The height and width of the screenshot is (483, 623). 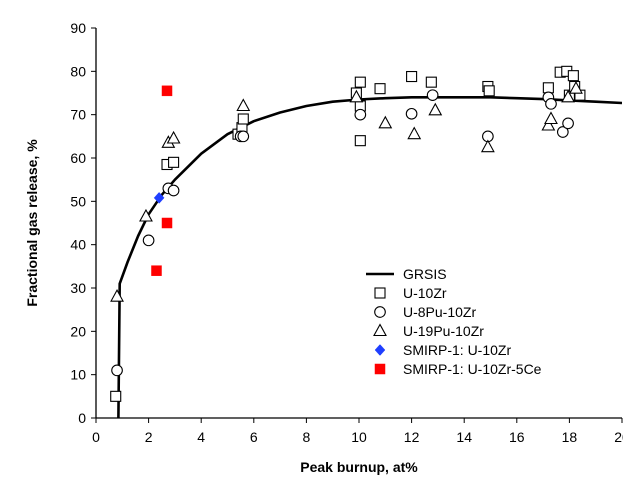 What do you see at coordinates (78, 28) in the screenshot?
I see `y-tick-label: 90` at bounding box center [78, 28].